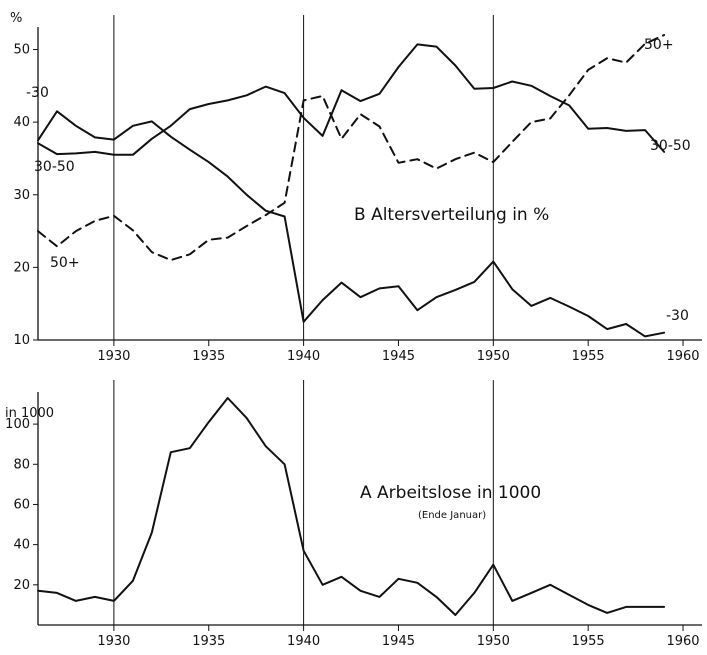 The height and width of the screenshot is (655, 707). Describe the element at coordinates (21, 195) in the screenshot. I see `top-y-tick-label: 30` at that location.